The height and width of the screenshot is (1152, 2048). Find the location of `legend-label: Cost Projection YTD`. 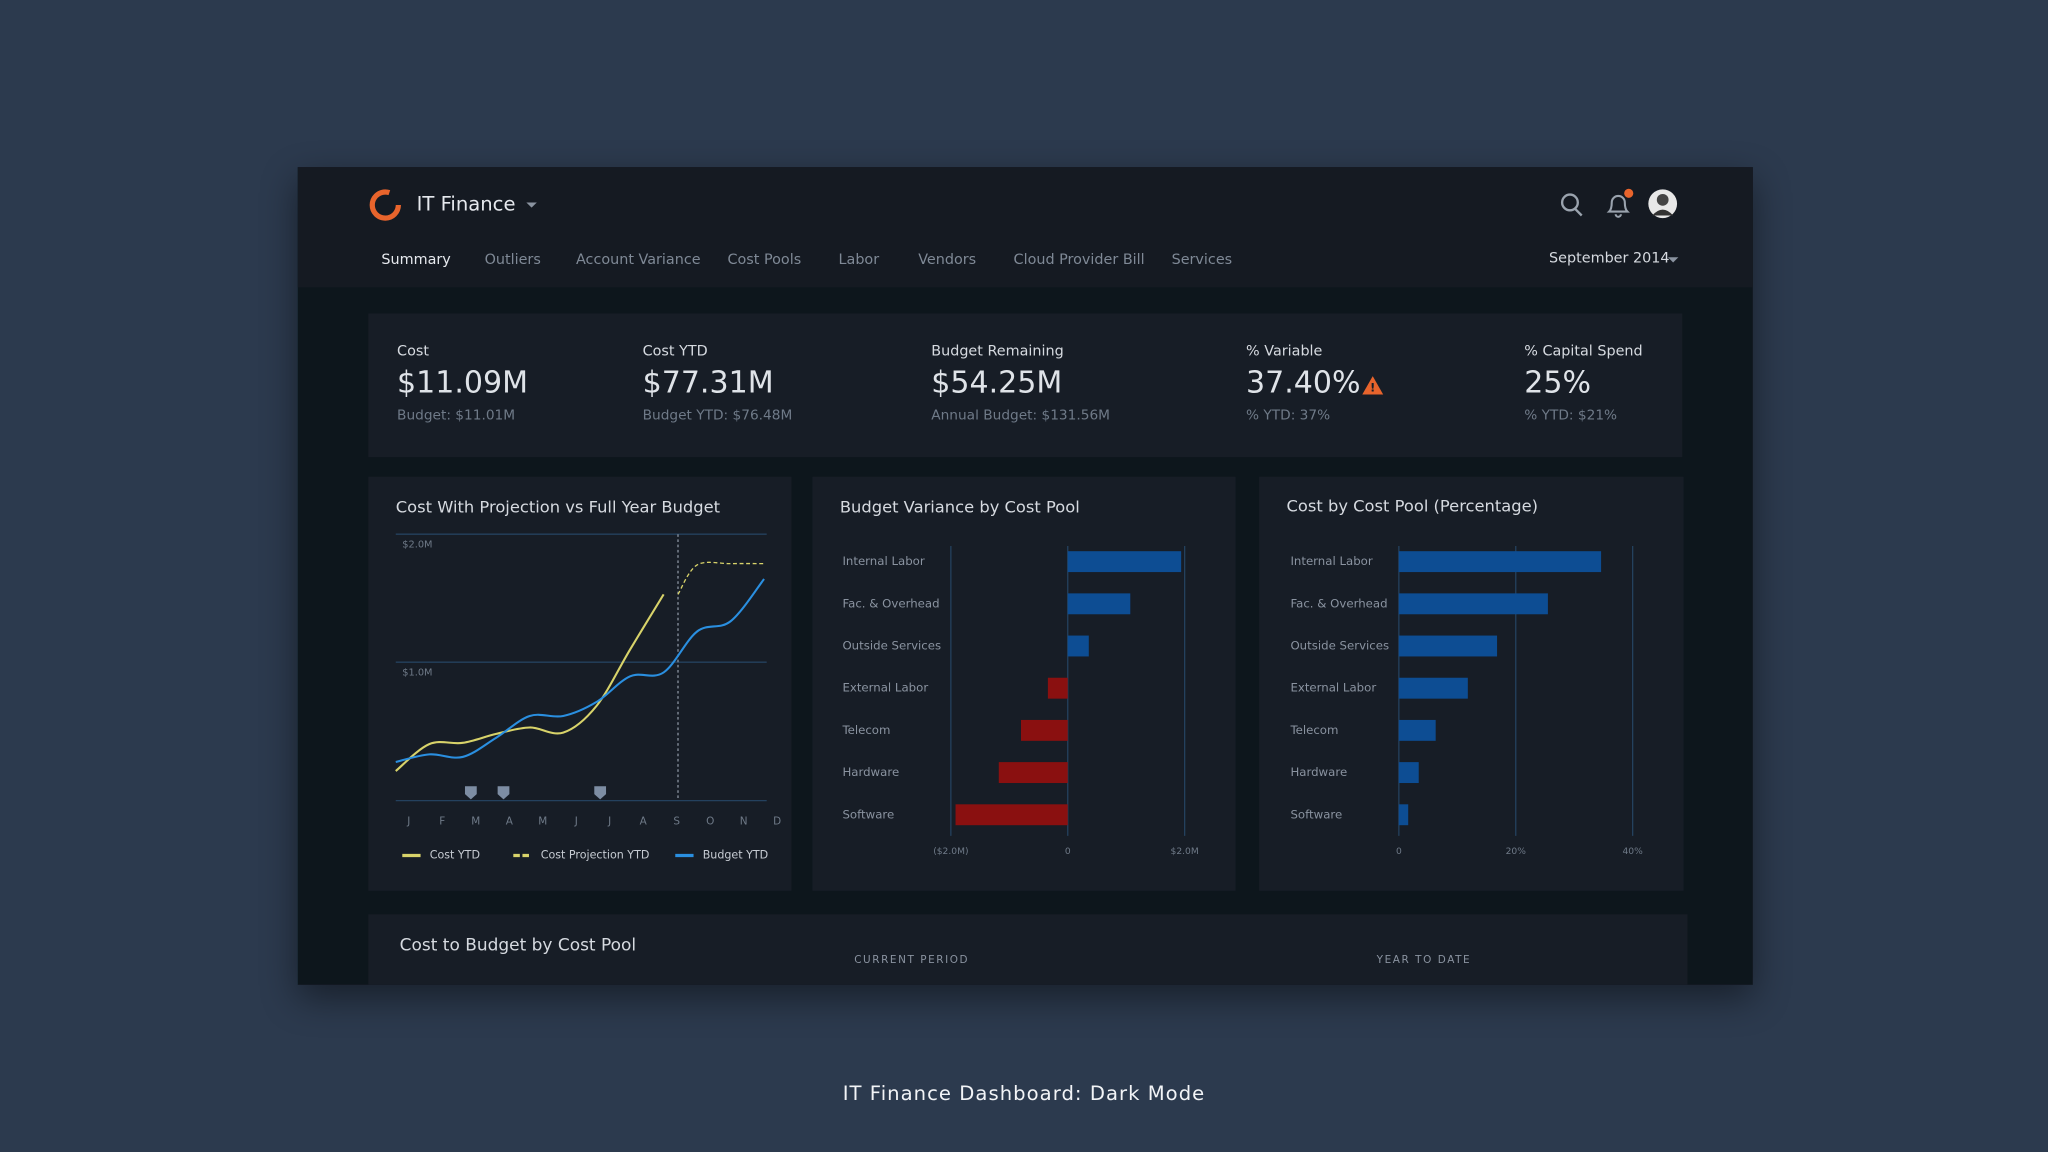

legend-label: Cost Projection YTD is located at coordinates (595, 855).